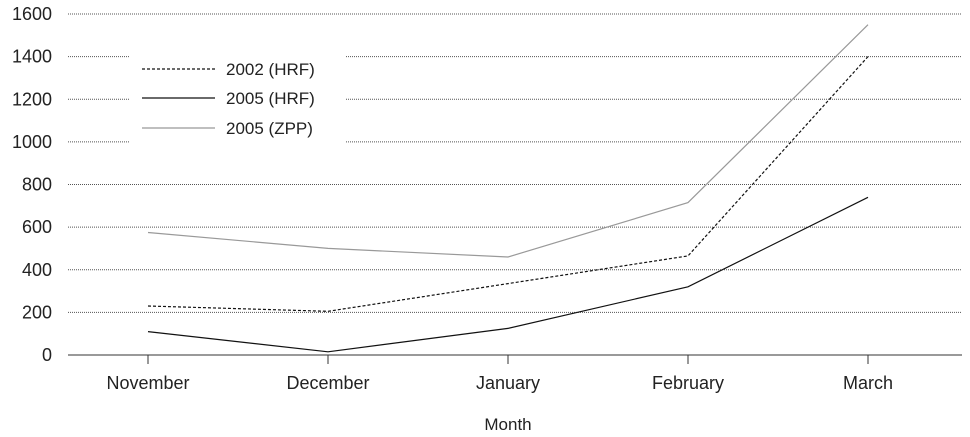  Describe the element at coordinates (327, 383) in the screenshot. I see `x-tick-label: December` at that location.